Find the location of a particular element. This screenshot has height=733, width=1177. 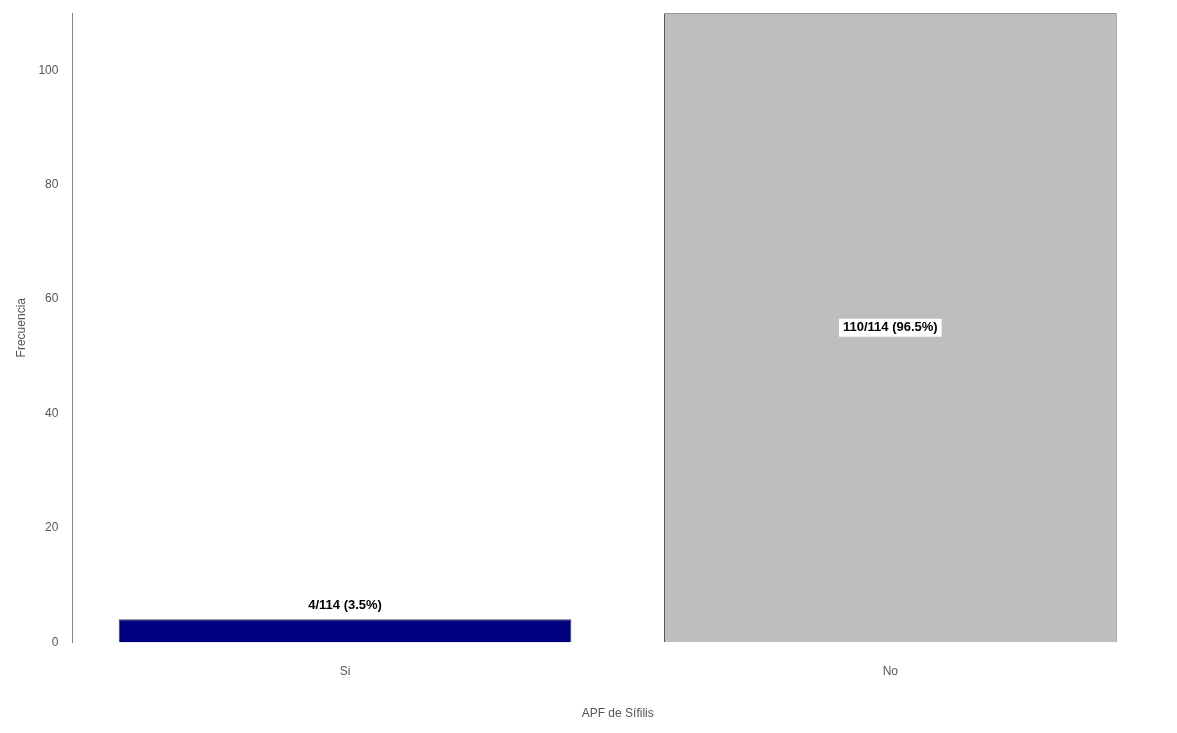

x-tick-label: No is located at coordinates (890, 670).